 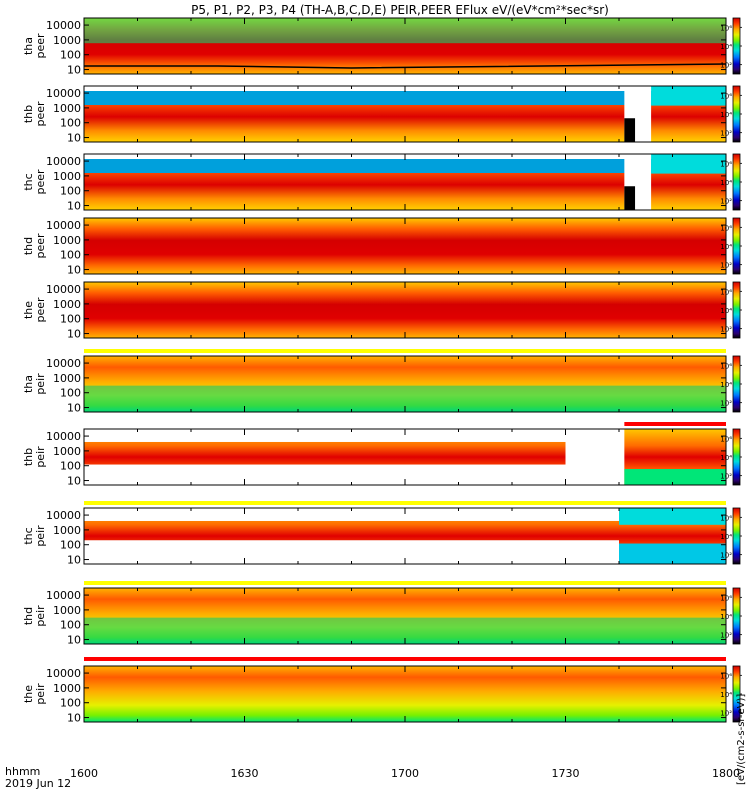 What do you see at coordinates (38, 783) in the screenshot?
I see `time-axis-label-date: 2019 Jun 12` at bounding box center [38, 783].